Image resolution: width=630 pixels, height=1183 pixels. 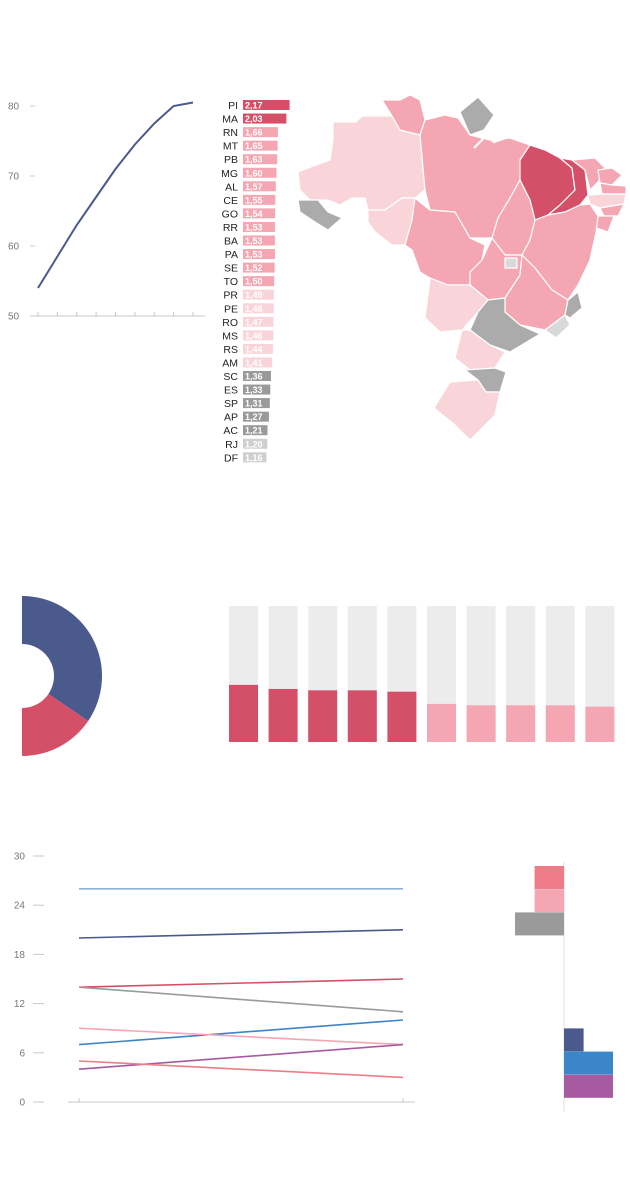 What do you see at coordinates (230, 133) in the screenshot?
I see `state-label: RN` at bounding box center [230, 133].